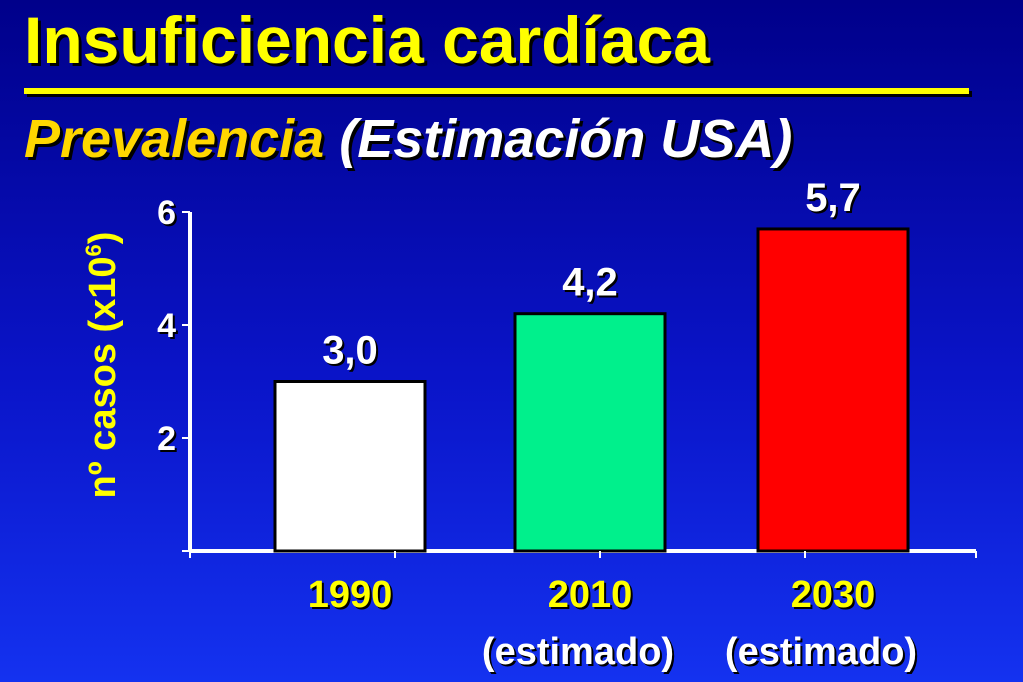  I want to click on x-tick-label: 2030, so click(833, 595).